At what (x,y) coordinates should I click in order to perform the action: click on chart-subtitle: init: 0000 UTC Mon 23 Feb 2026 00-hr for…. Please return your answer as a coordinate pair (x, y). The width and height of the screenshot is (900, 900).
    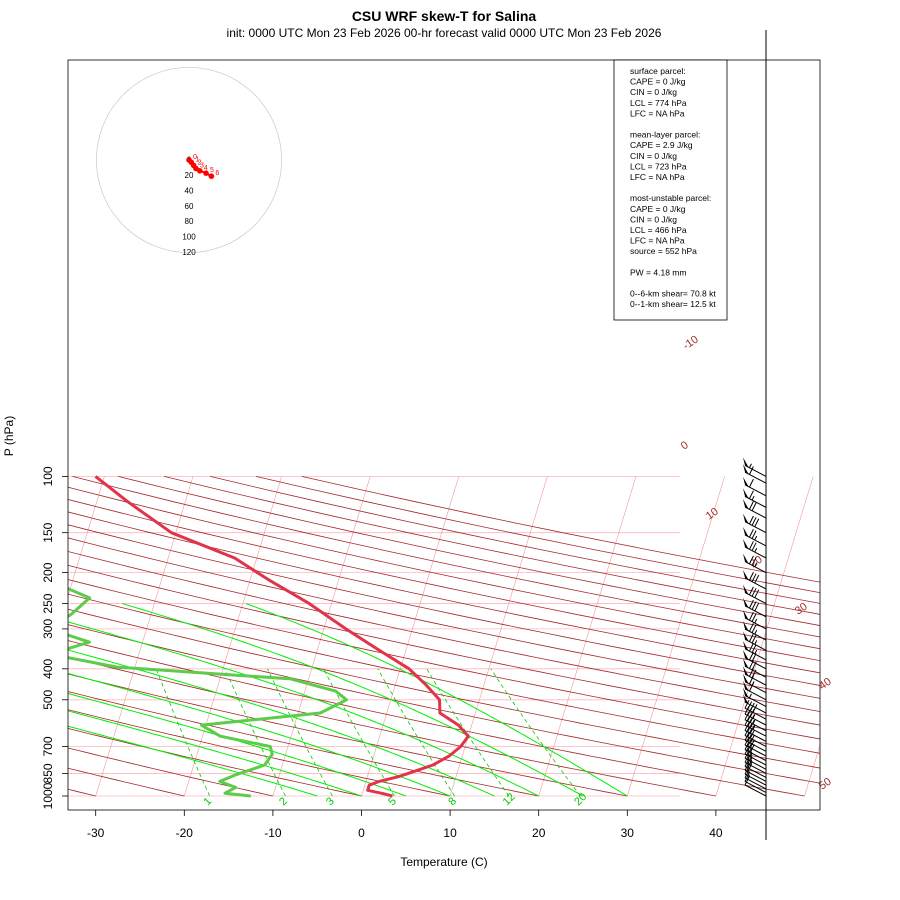
    Looking at the image, I should click on (444, 33).